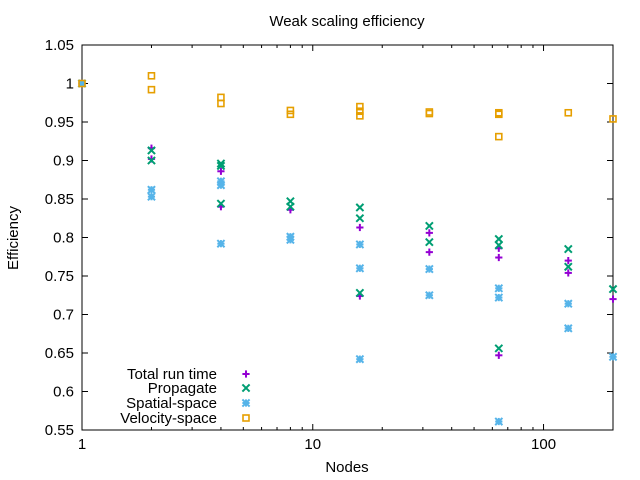 This screenshot has width=640, height=480. Describe the element at coordinates (59, 430) in the screenshot. I see `y-tick-label: 0.55` at that location.